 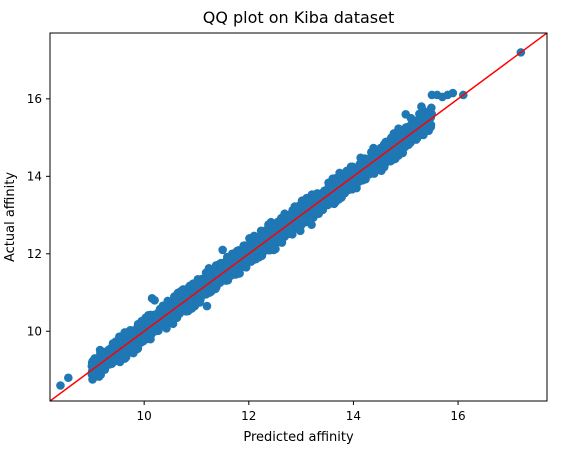 What do you see at coordinates (299, 17) in the screenshot?
I see `chart-title: QQ plot on Kiba dataset` at bounding box center [299, 17].